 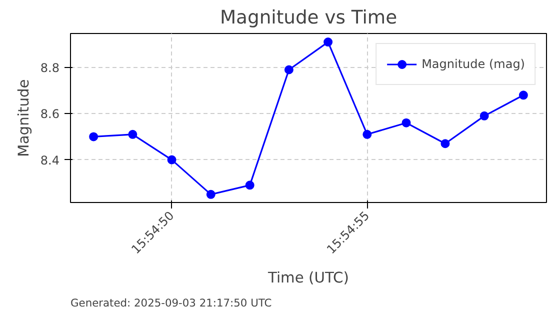 I want to click on y-tick-label: 8.8, so click(x=50, y=67).